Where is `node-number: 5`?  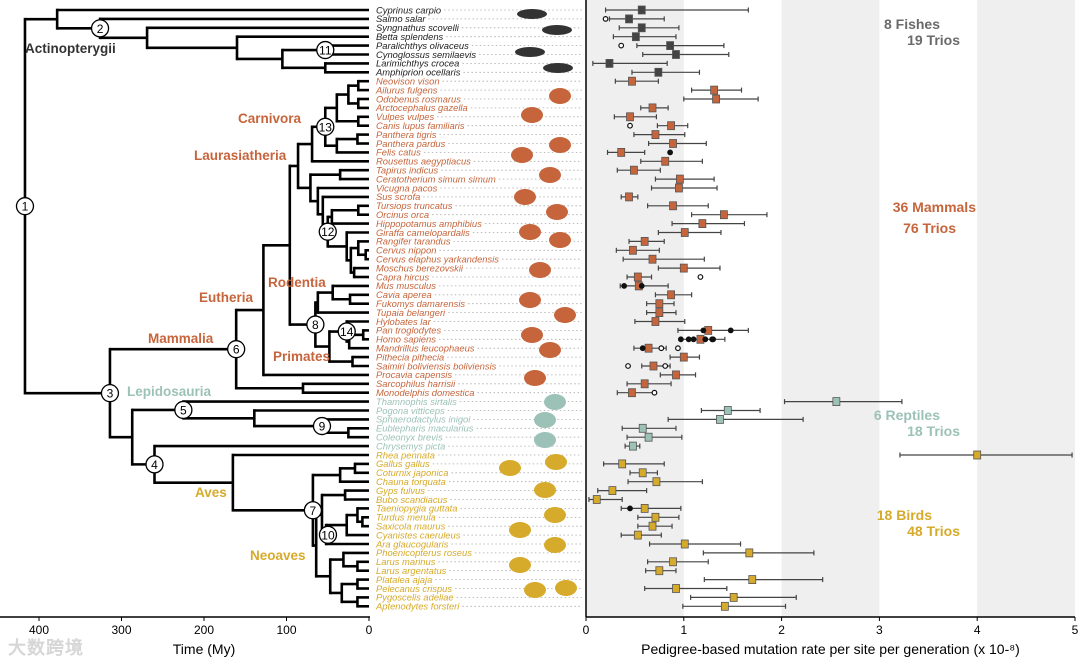 node-number: 5 is located at coordinates (183, 410).